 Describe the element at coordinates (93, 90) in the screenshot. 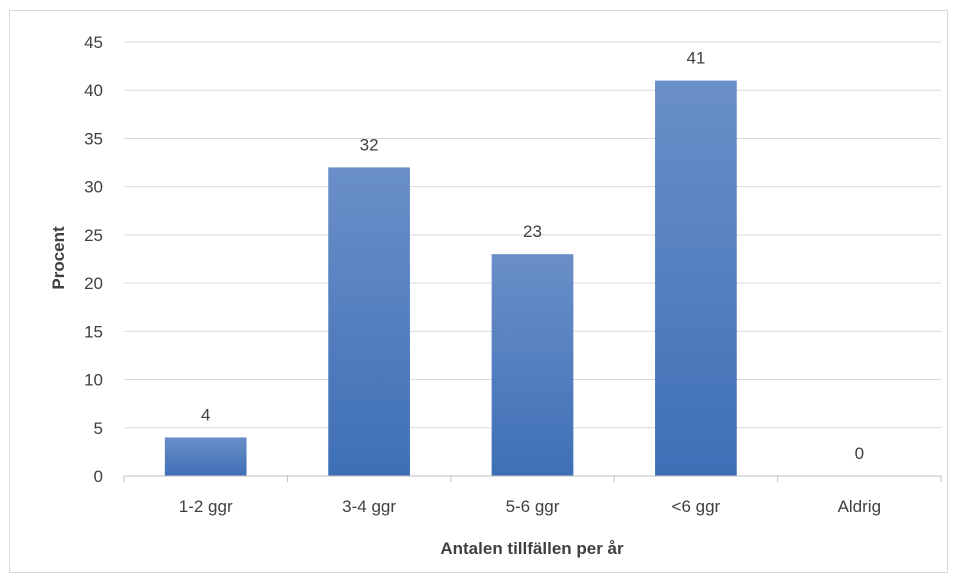

I see `y-tick-label-40: 40` at that location.